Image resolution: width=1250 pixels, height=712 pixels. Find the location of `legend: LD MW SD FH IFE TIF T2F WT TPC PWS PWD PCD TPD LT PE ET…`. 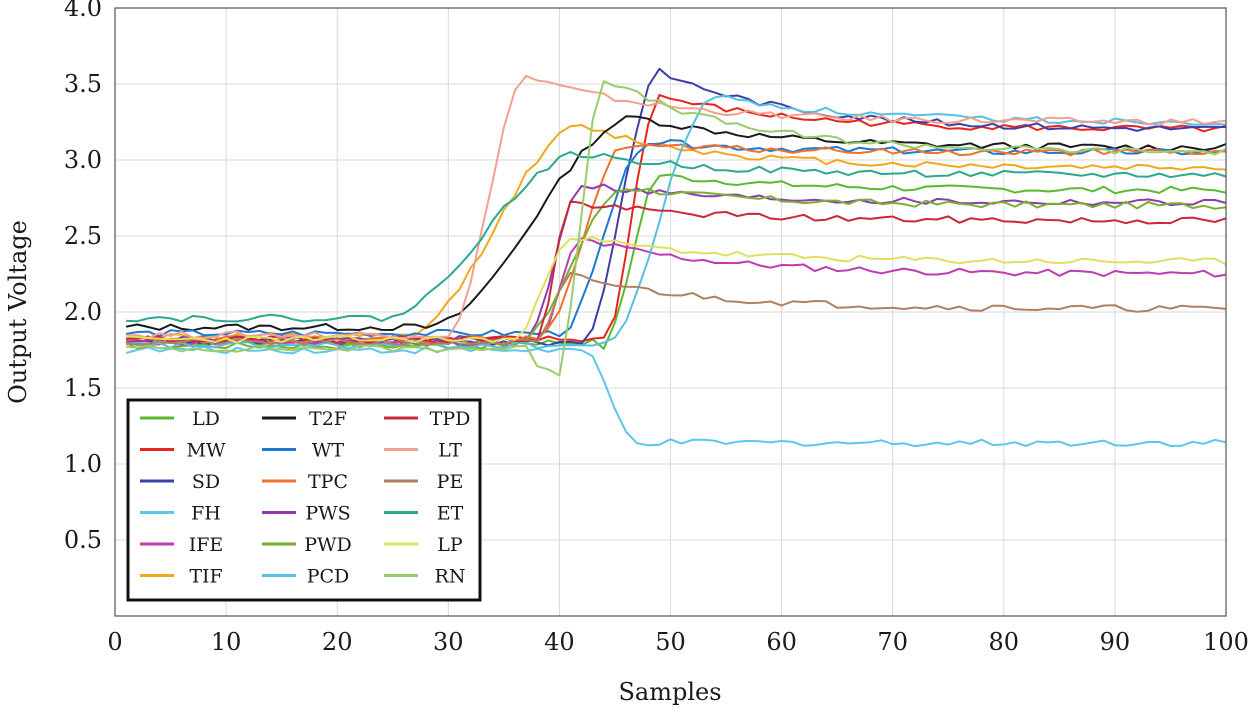

legend: LD MW SD FH IFE TIF T2F WT TPC PWS PWD PCD TPD LT PE ET… is located at coordinates (304, 500).